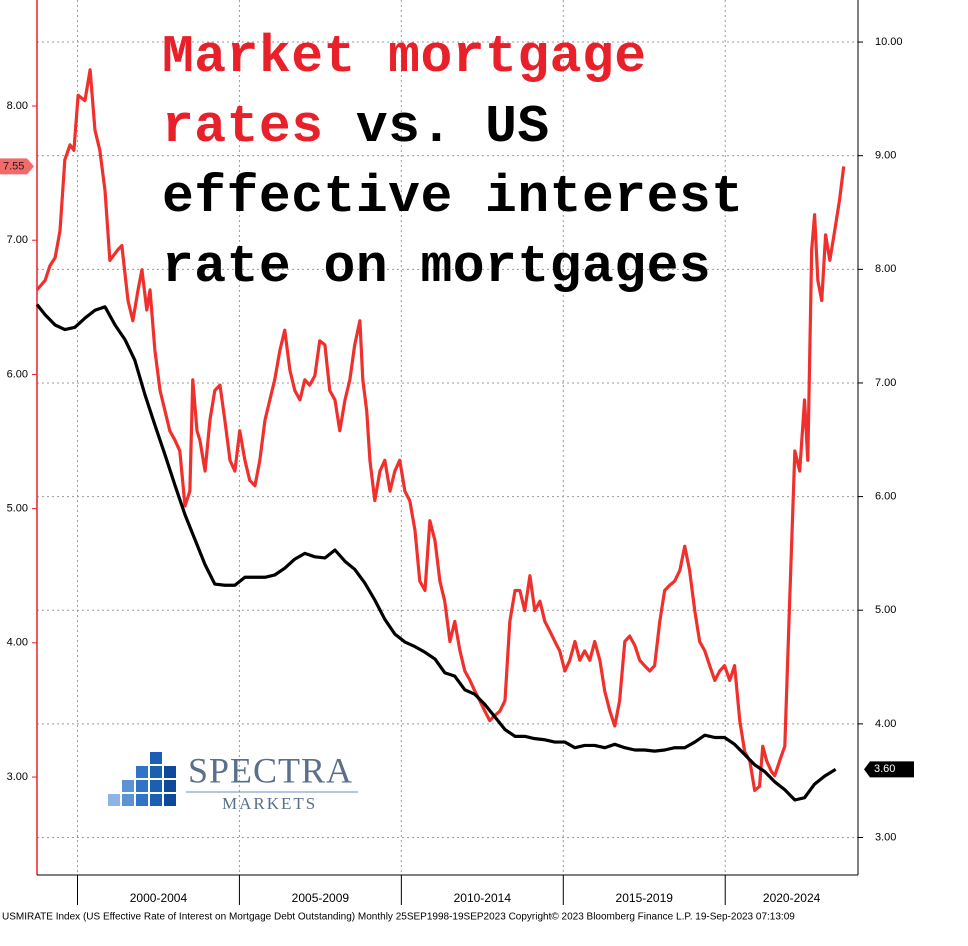 The height and width of the screenshot is (946, 968). I want to click on x-band-label: 2020-2024, so click(792, 898).